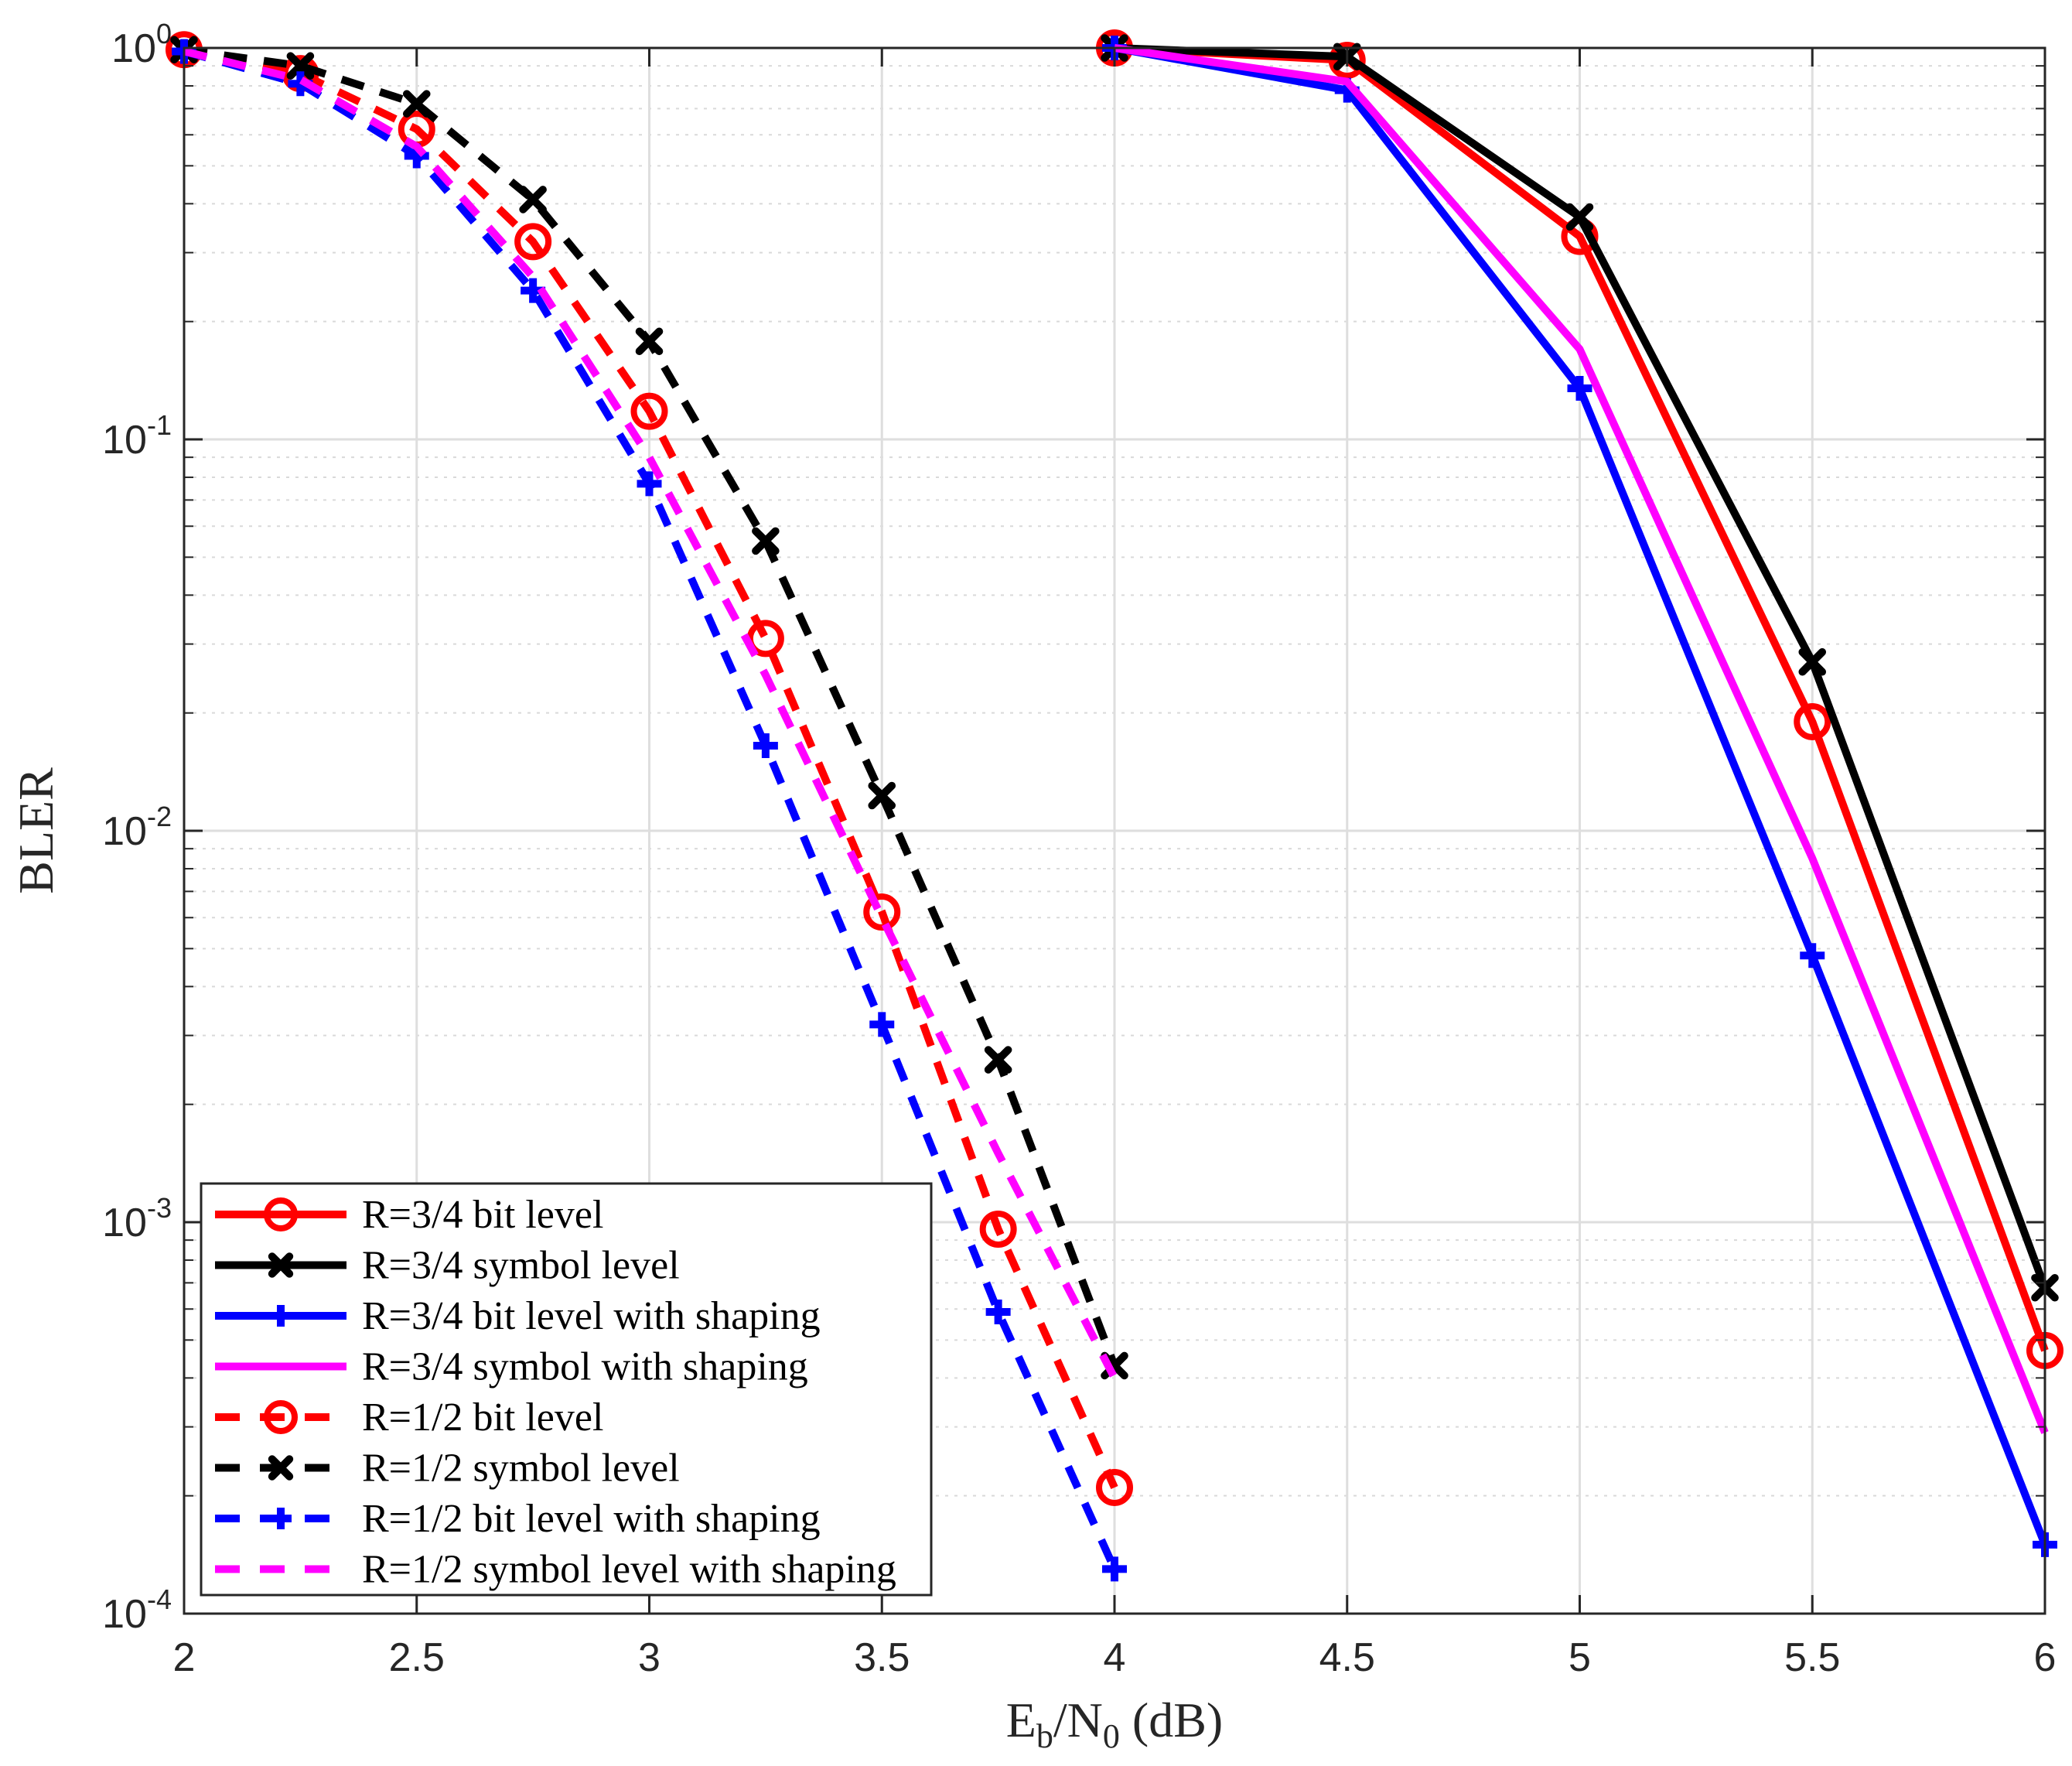 This screenshot has height=1766, width=2072. I want to click on legend-label: R=1/2 bit level, so click(482, 1417).